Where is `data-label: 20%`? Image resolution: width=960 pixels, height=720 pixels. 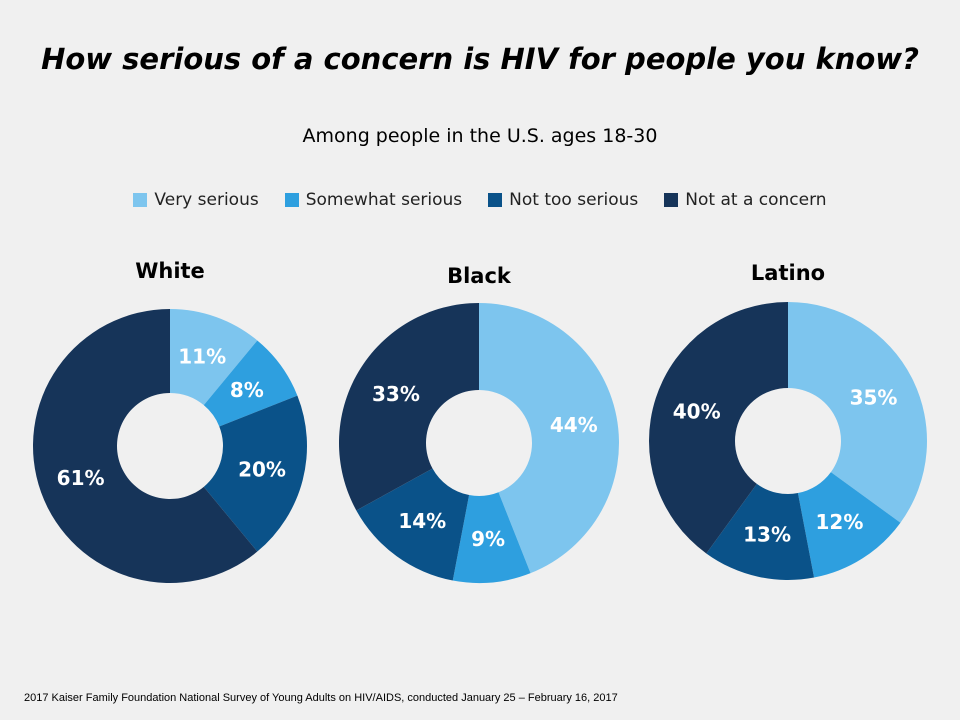 data-label: 20% is located at coordinates (262, 470).